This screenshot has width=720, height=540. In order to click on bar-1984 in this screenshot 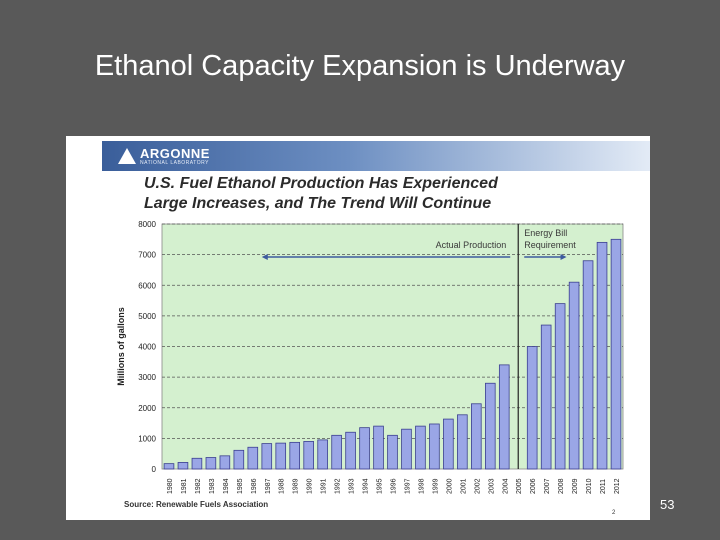, I will do `click(225, 462)`.